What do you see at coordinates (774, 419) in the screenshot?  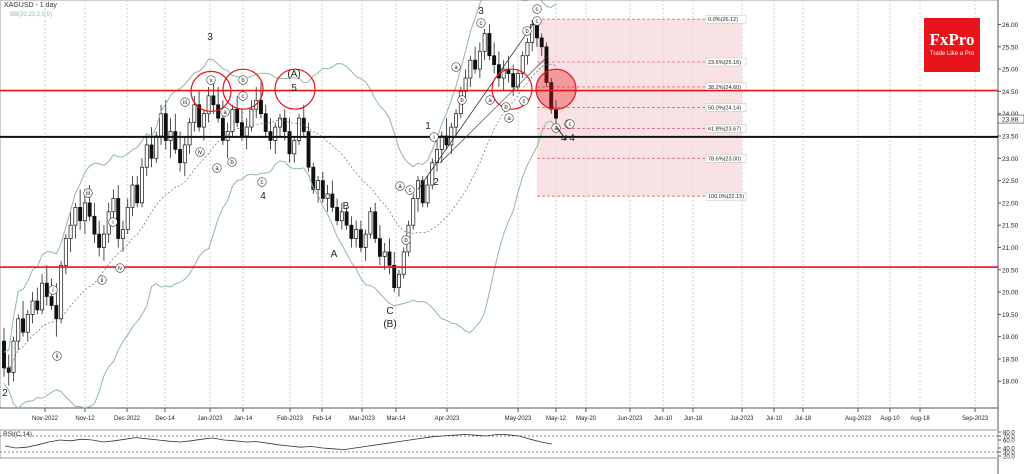 I see `x-tick-label: Jul-10` at bounding box center [774, 419].